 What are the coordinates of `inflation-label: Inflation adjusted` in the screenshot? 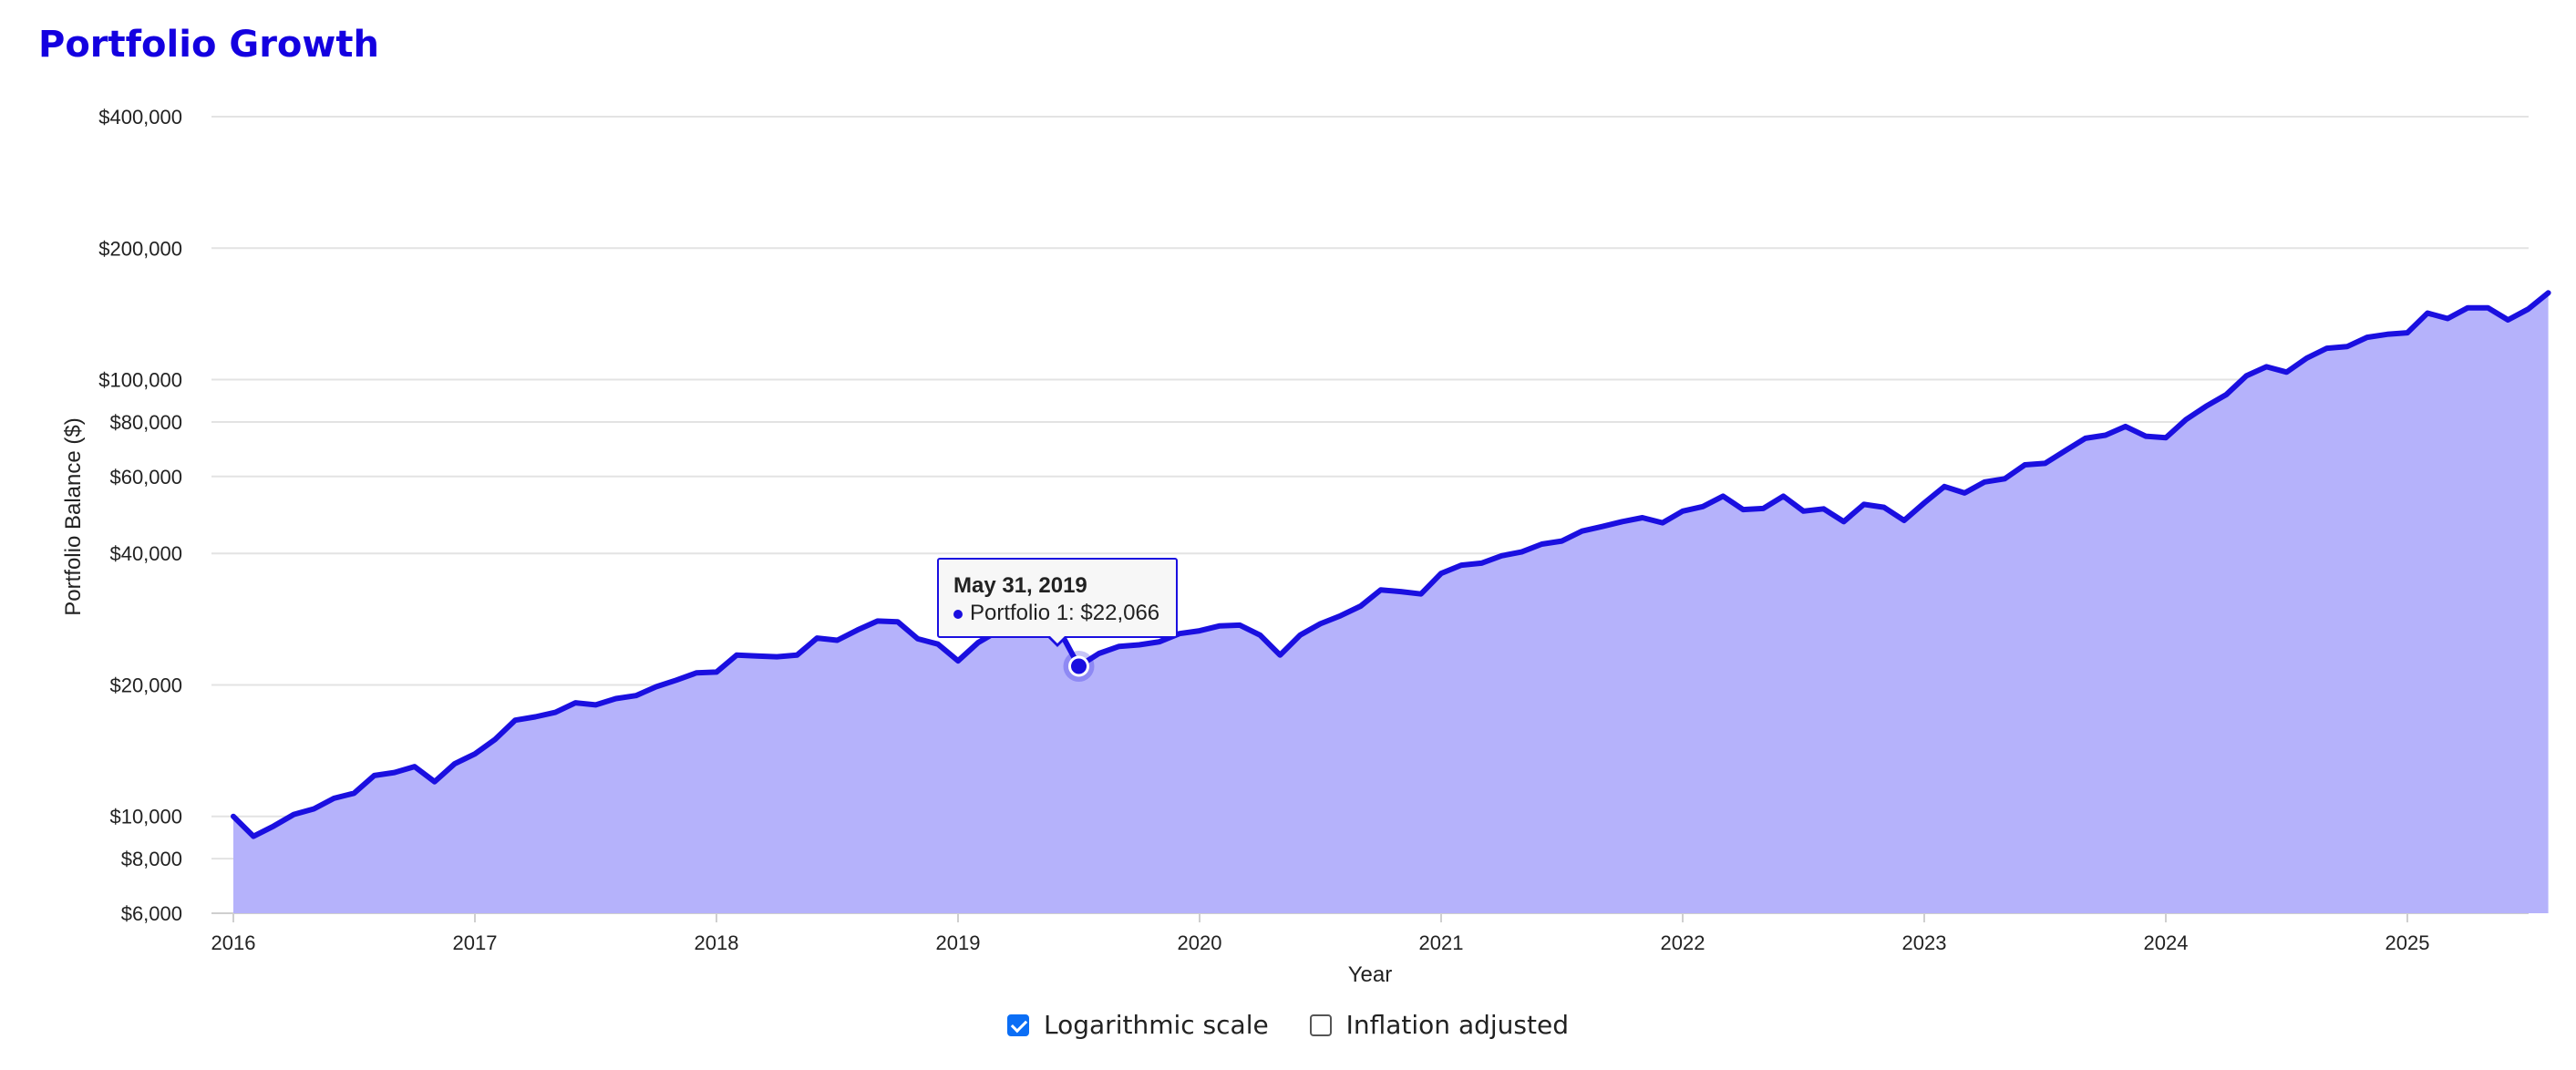 It's located at (1457, 1025).